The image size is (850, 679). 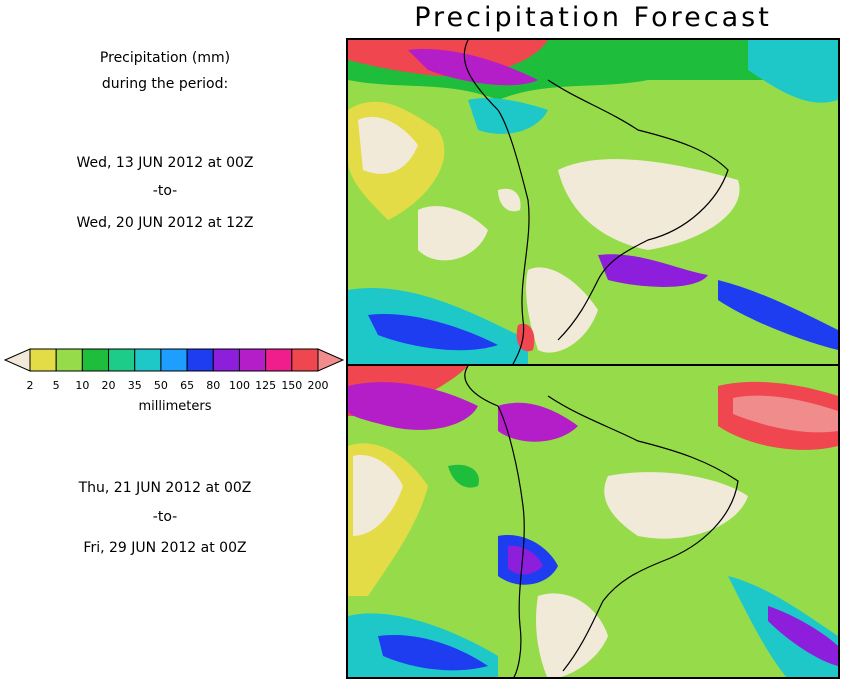 What do you see at coordinates (593, 17) in the screenshot?
I see `page-title: Precipitation Forecast` at bounding box center [593, 17].